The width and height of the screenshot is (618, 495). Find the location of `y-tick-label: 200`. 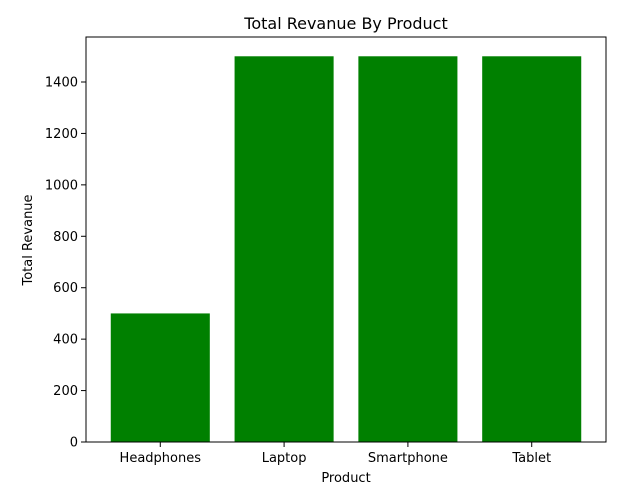

y-tick-label: 200 is located at coordinates (65, 391).